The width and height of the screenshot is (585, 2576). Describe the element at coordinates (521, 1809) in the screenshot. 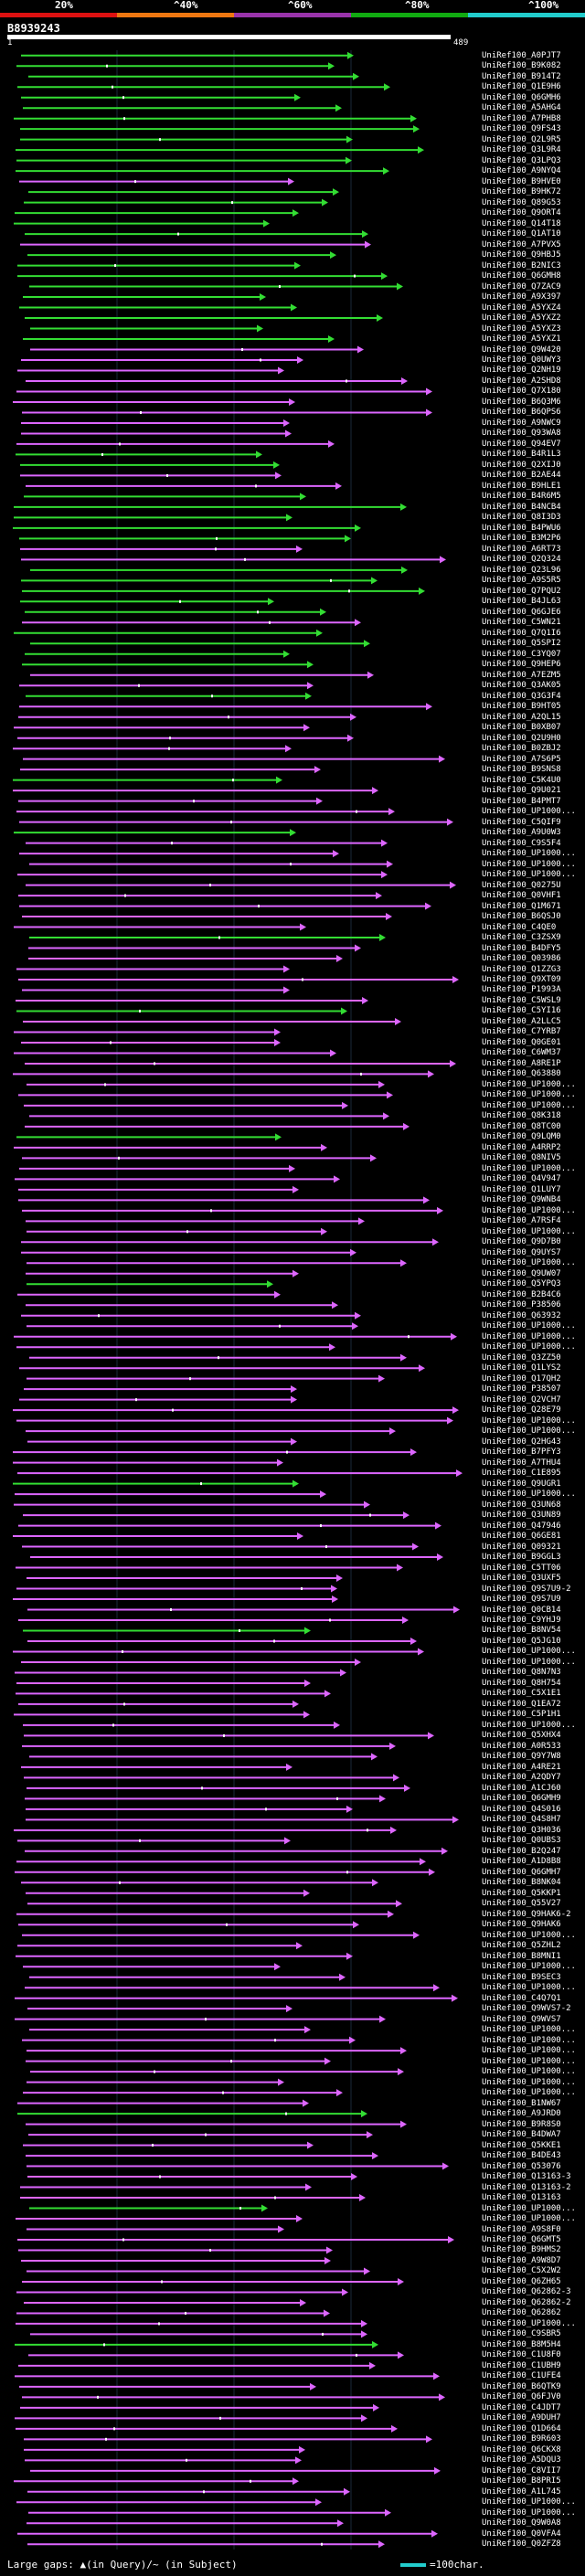

I see `hit-label: UniRef100_Q4S016` at that location.